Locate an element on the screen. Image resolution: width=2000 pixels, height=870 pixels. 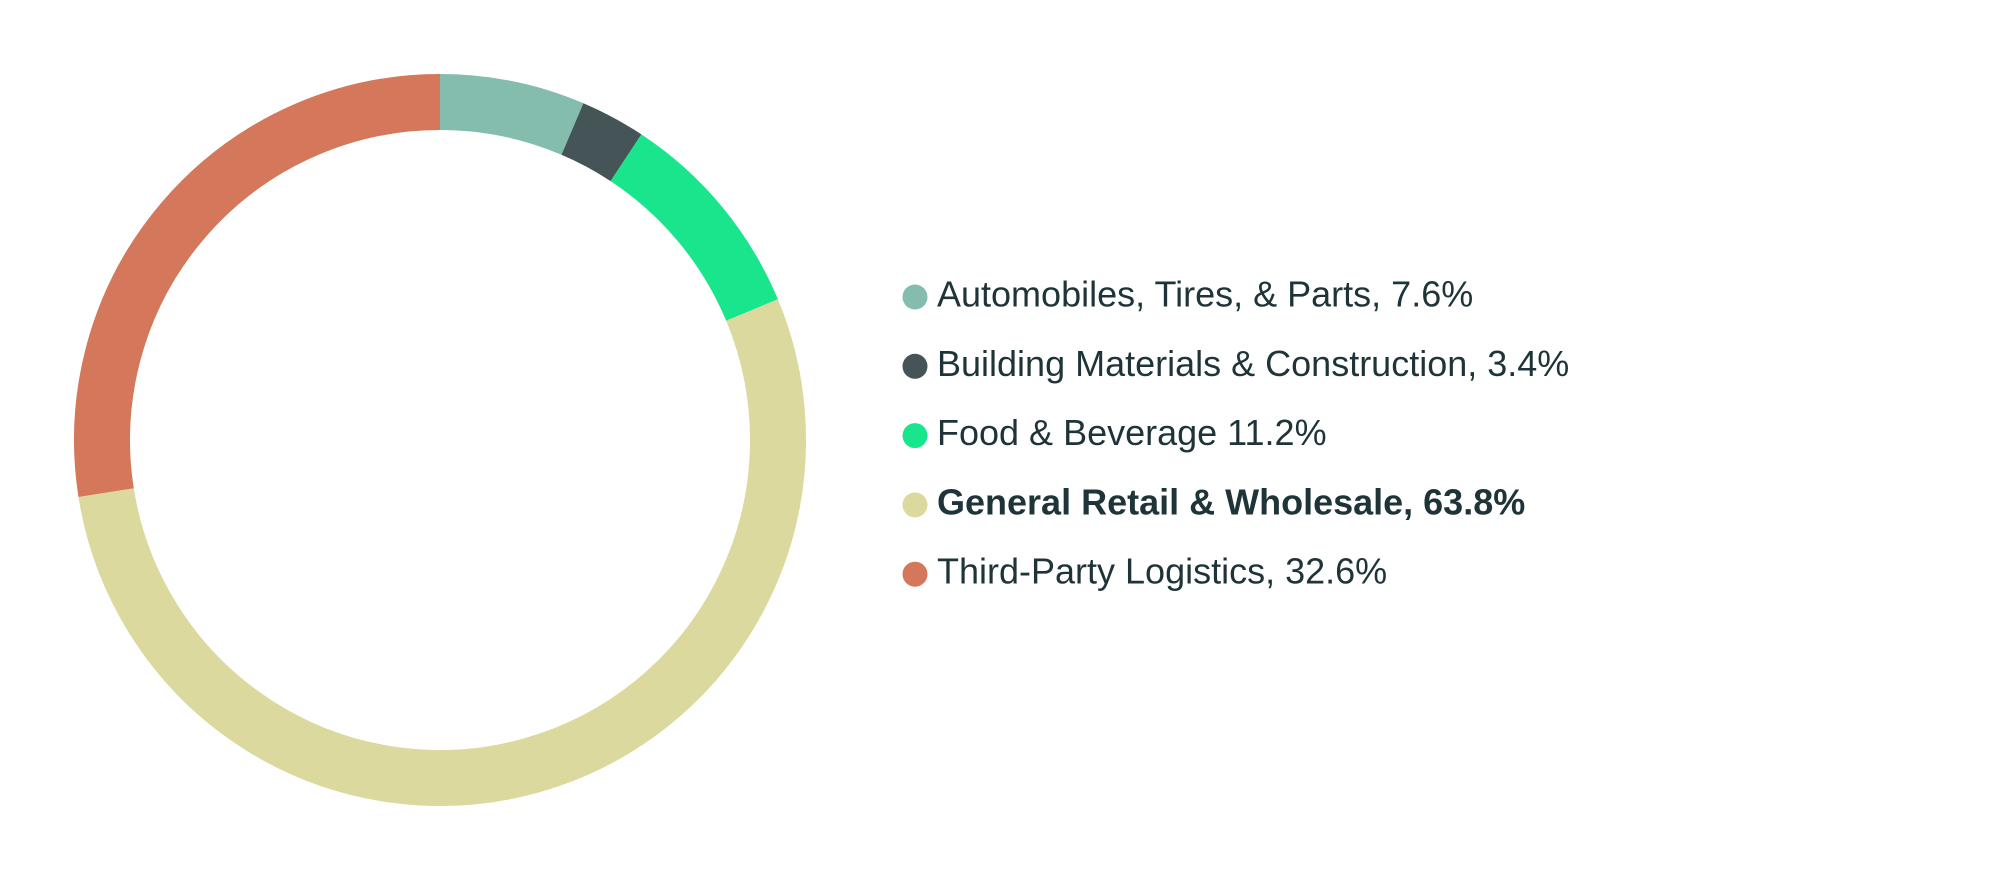
legend-label: Building Materials & Construction, 3.4% is located at coordinates (1253, 363).